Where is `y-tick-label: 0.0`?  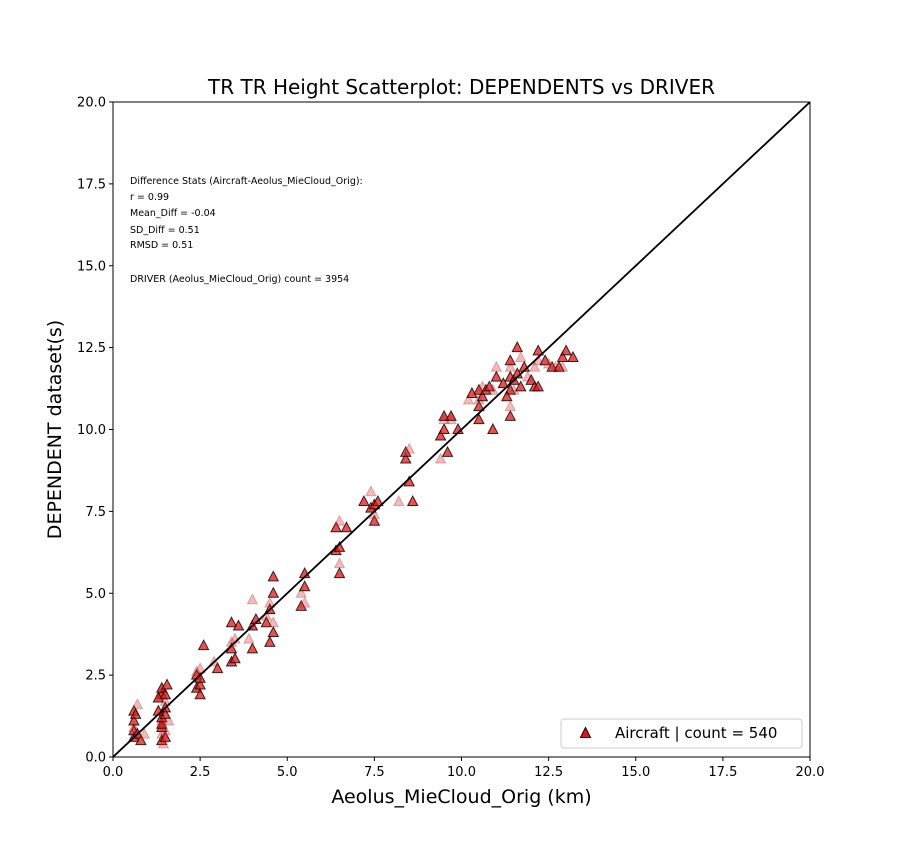 y-tick-label: 0.0 is located at coordinates (95, 758).